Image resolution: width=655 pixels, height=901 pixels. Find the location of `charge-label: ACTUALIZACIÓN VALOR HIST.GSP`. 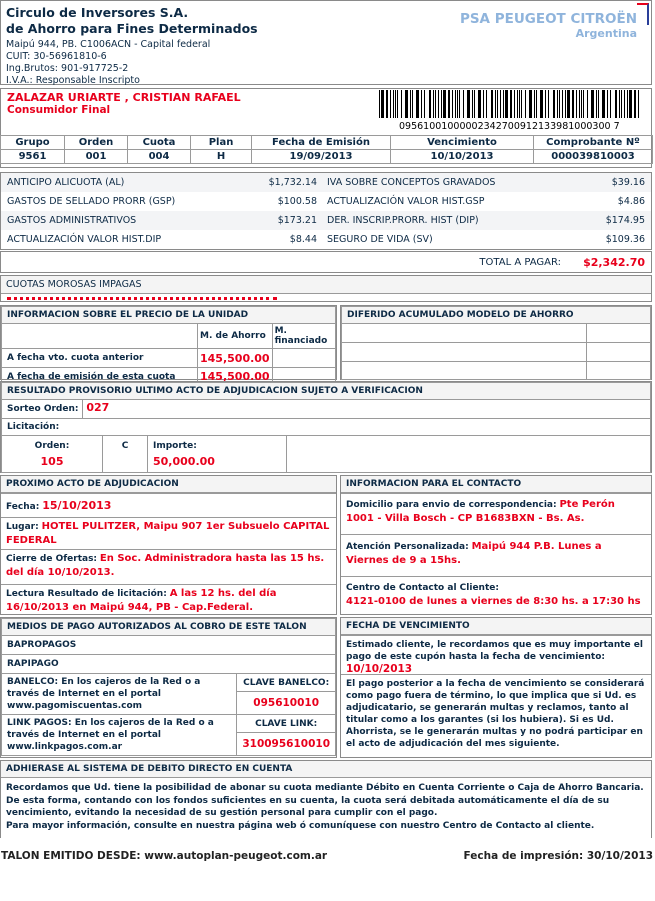

charge-label: ACTUALIZACIÓN VALOR HIST.GSP is located at coordinates (406, 201).